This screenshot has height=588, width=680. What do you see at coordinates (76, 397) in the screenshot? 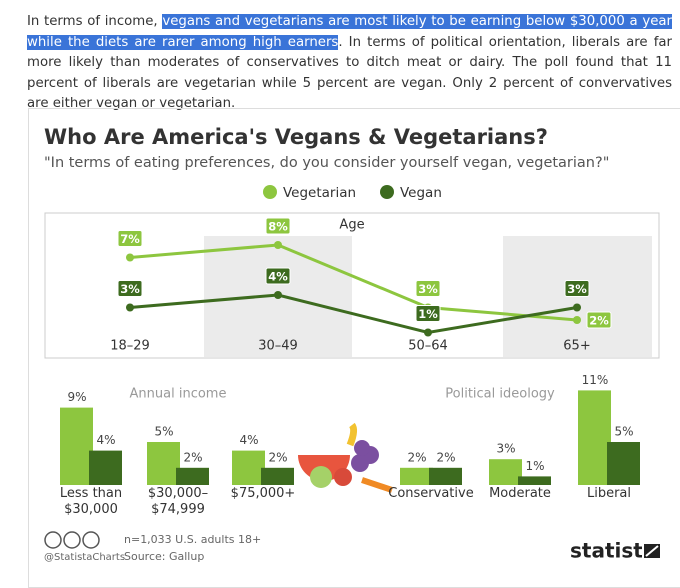
I see `data-label: 9%` at bounding box center [76, 397].